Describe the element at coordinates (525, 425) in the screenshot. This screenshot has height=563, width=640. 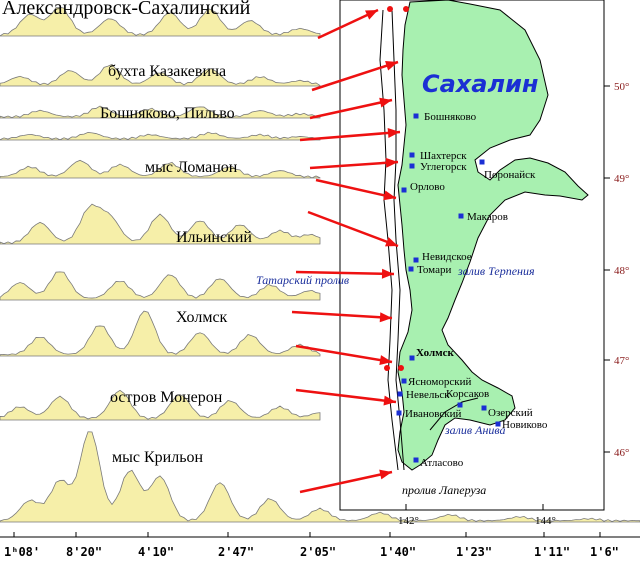
I see `station-label: Новиково` at that location.